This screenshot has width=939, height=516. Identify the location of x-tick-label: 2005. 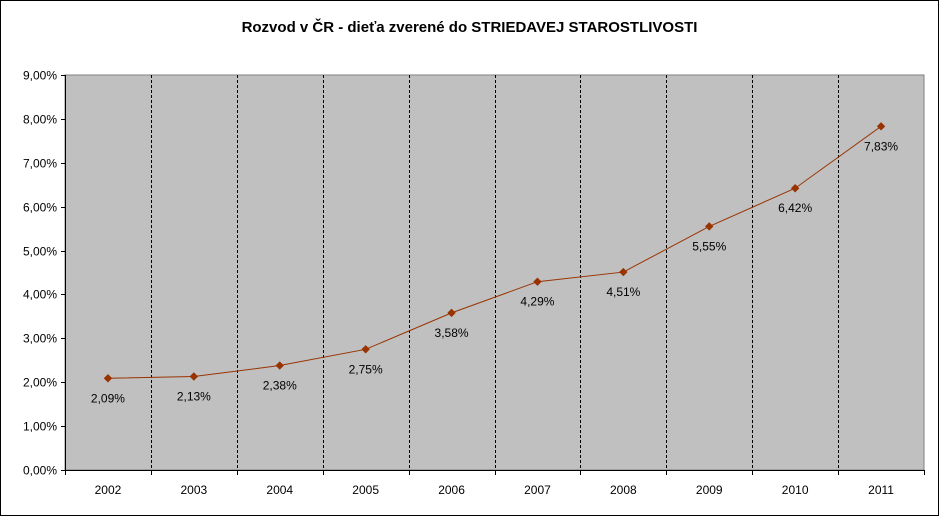
(365, 490).